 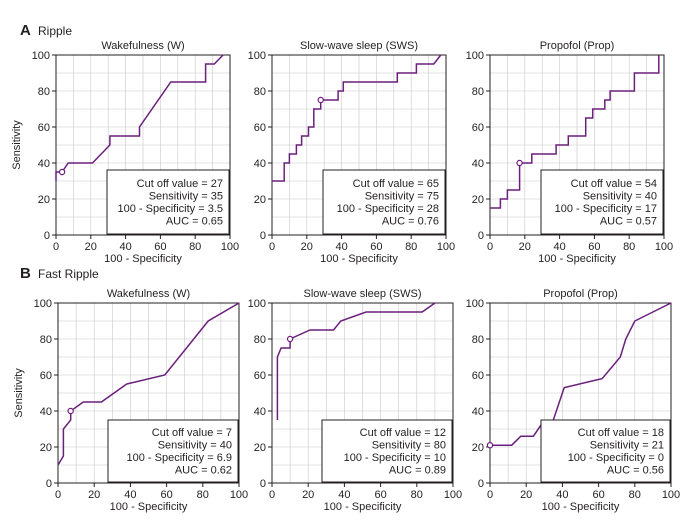 What do you see at coordinates (396, 184) in the screenshot?
I see `annotation-line: Cut off value = 65` at bounding box center [396, 184].